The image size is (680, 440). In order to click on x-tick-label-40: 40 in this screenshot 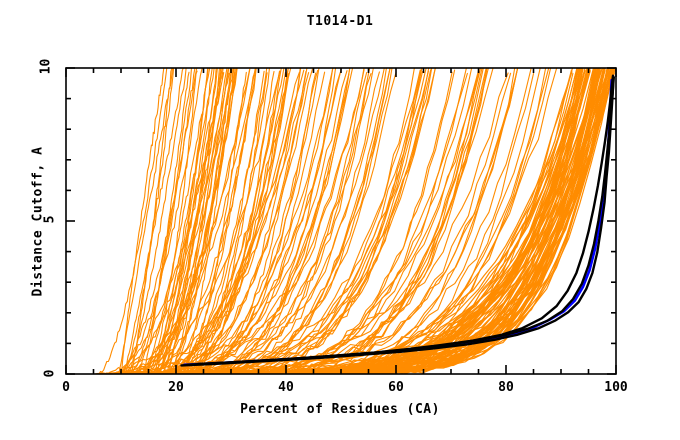, I will do `click(286, 387)`.